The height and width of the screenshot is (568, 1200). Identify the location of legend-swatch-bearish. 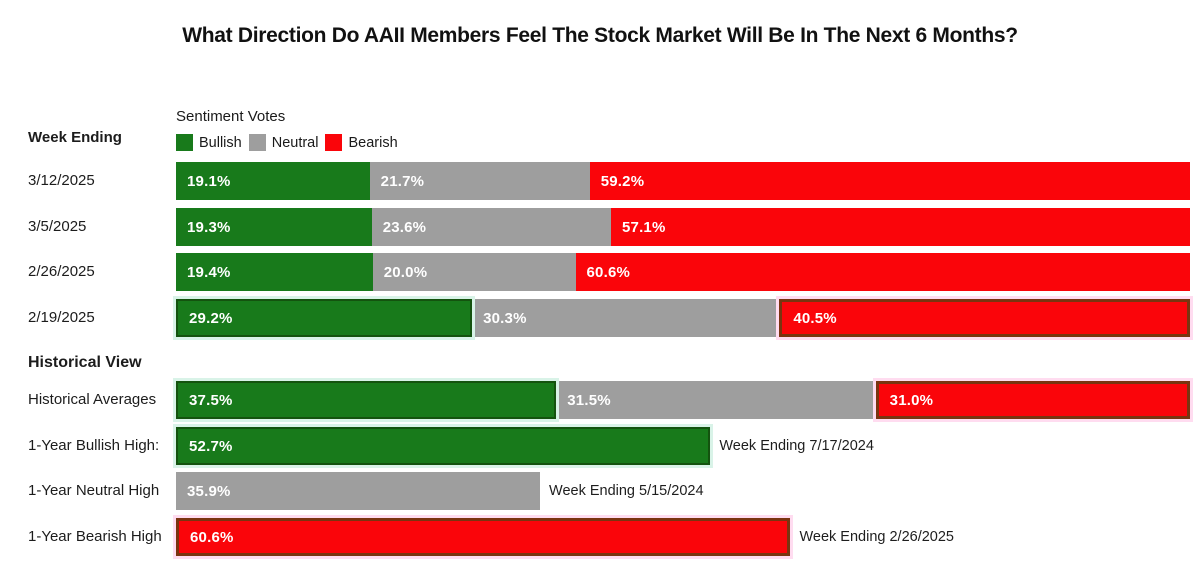
(334, 142).